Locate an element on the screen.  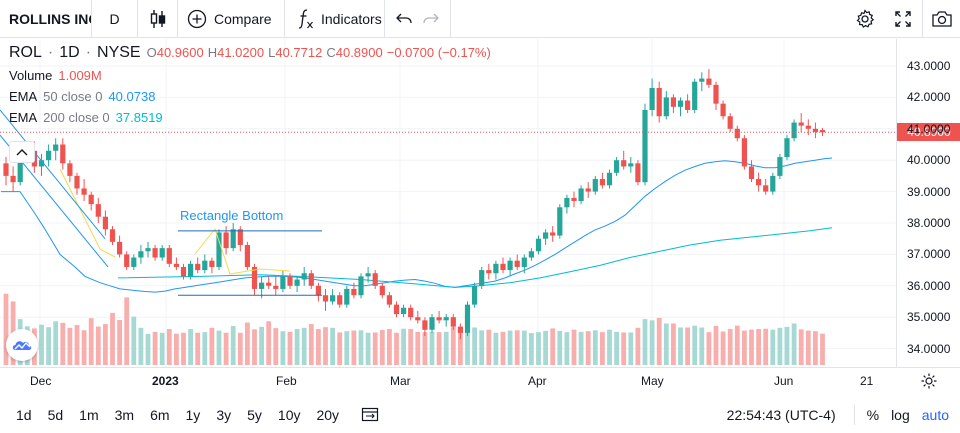
fullscreen-icon is located at coordinates (903, 19).